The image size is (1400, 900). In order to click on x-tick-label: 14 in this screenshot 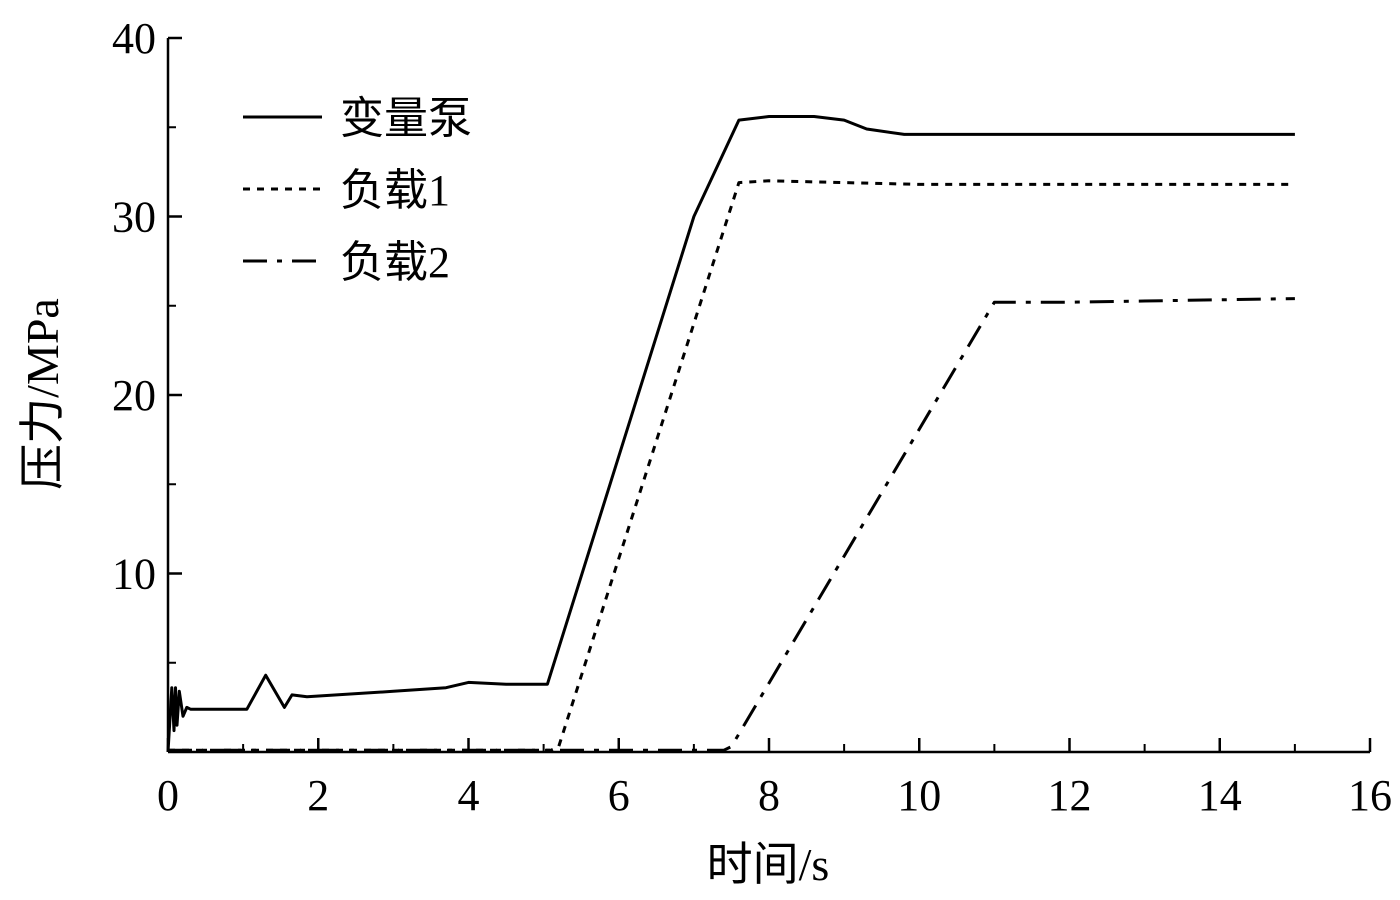, I will do `click(1220, 795)`.